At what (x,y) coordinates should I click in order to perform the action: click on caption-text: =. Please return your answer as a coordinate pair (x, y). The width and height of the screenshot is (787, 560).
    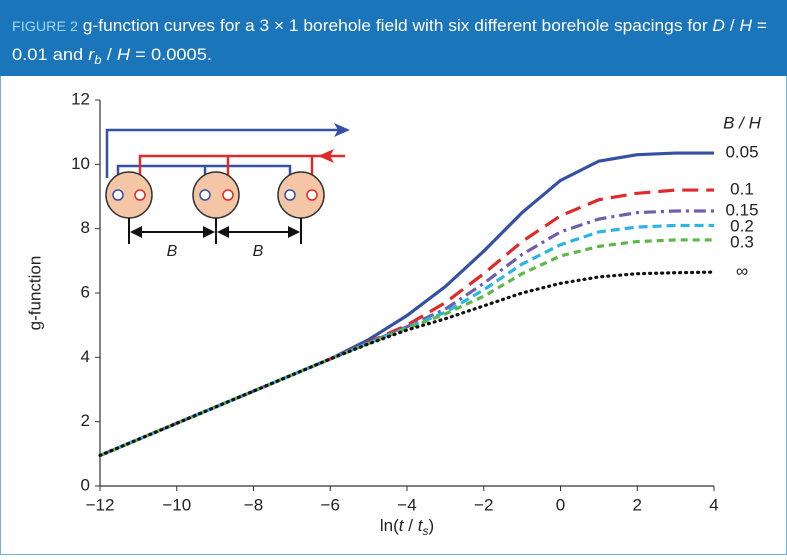
    Looking at the image, I should click on (759, 25).